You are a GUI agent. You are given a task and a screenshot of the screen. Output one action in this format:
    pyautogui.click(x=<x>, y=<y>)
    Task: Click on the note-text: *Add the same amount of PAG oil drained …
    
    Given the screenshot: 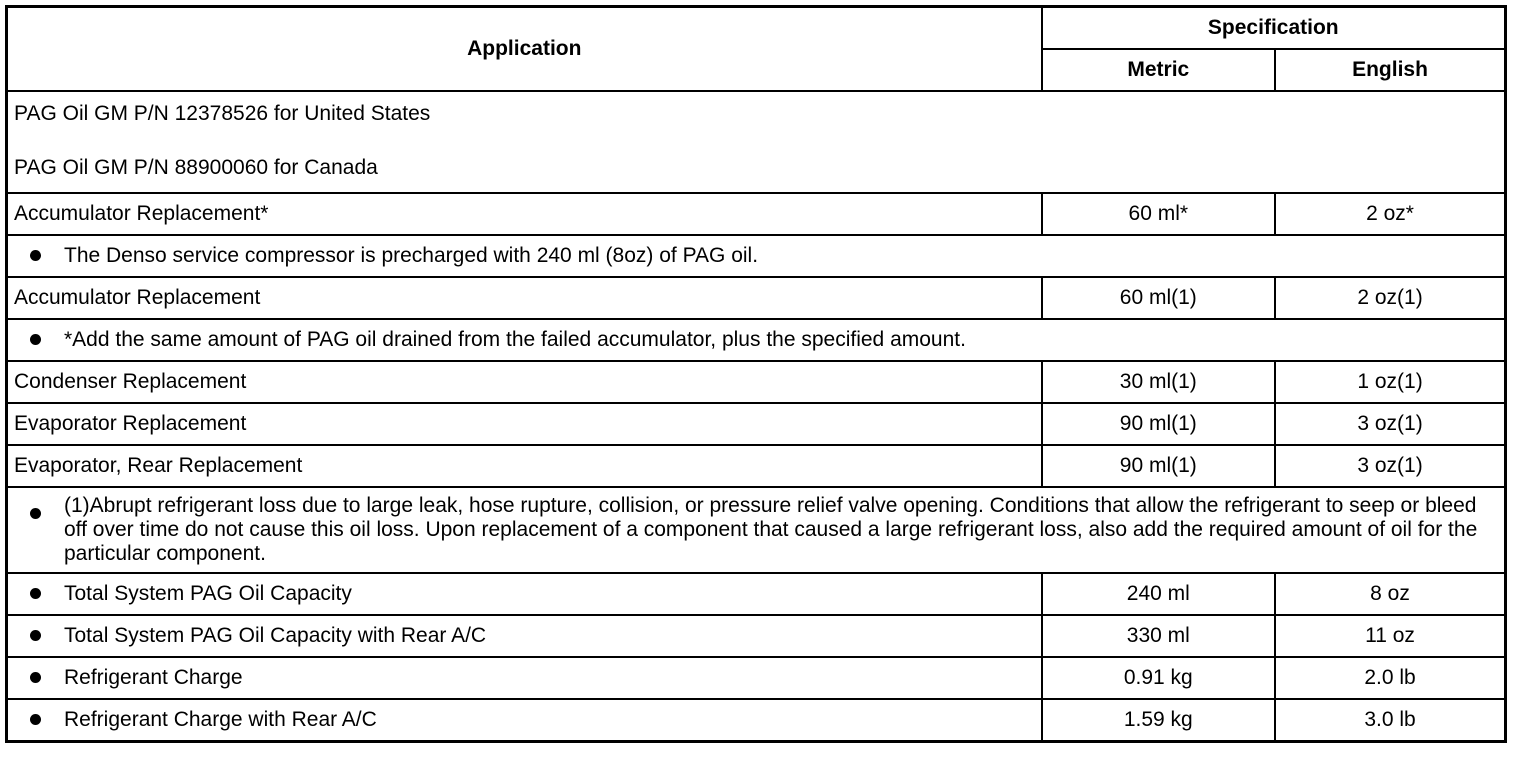 What is the action you would take?
    pyautogui.click(x=515, y=339)
    